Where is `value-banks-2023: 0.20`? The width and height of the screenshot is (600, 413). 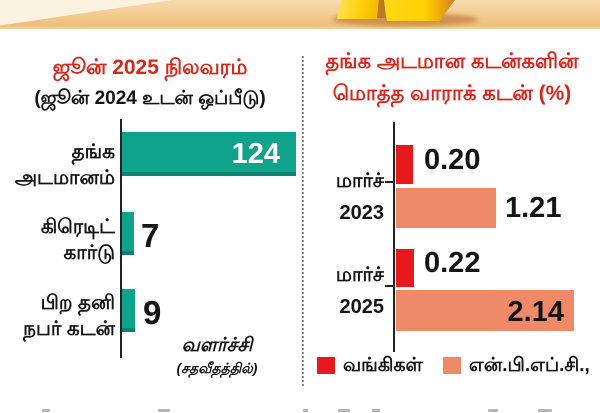 value-banks-2023: 0.20 is located at coordinates (452, 160).